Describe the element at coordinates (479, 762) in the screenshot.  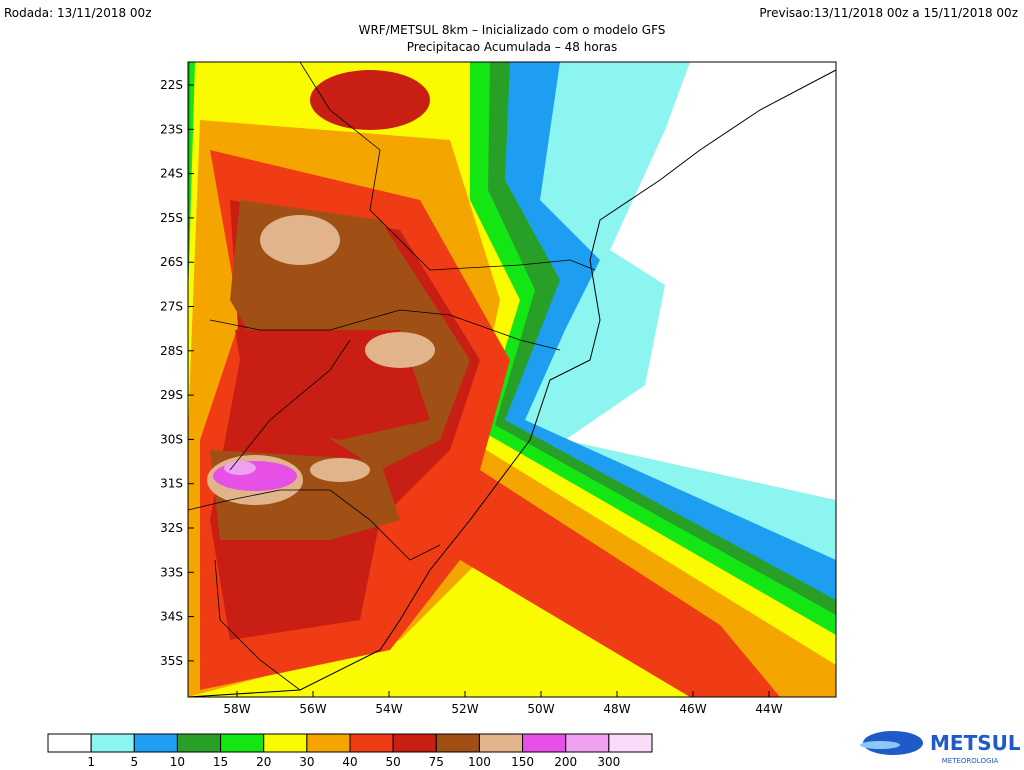
I see `legend-label: 100` at that location.